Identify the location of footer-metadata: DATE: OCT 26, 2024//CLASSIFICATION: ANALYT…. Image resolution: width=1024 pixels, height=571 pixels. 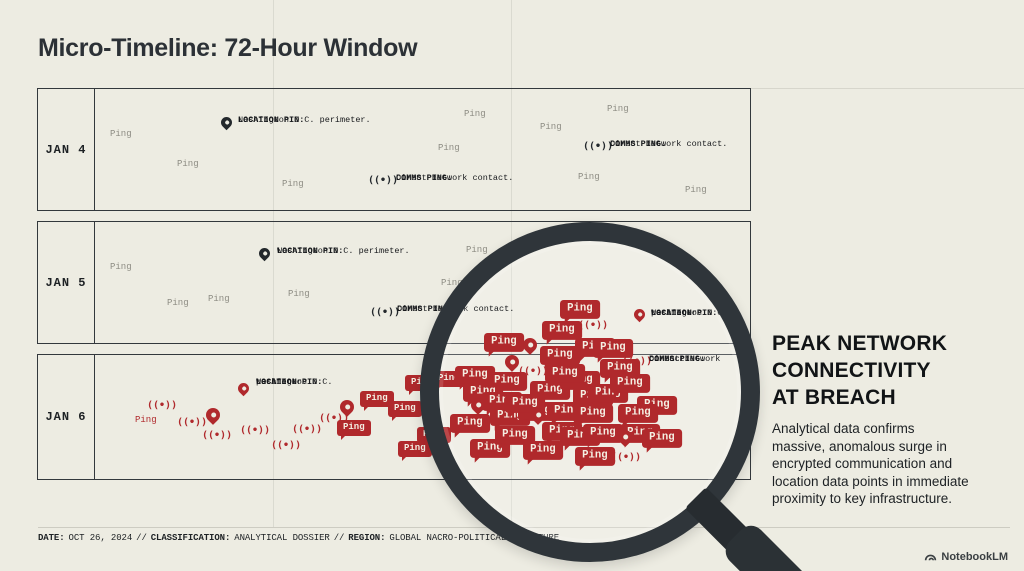
(300, 538).